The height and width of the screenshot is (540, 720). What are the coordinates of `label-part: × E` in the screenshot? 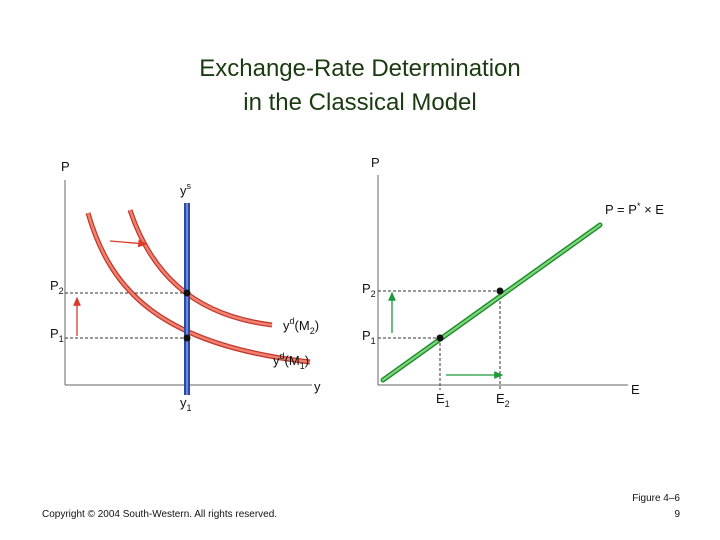 It's located at (652, 209).